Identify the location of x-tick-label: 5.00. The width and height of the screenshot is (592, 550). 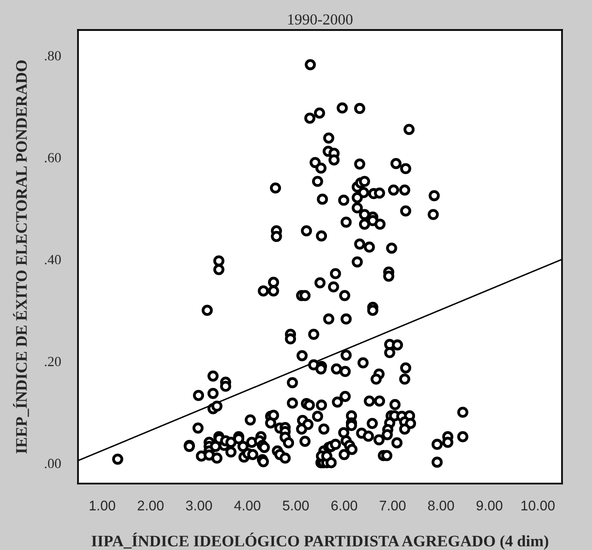
(295, 505).